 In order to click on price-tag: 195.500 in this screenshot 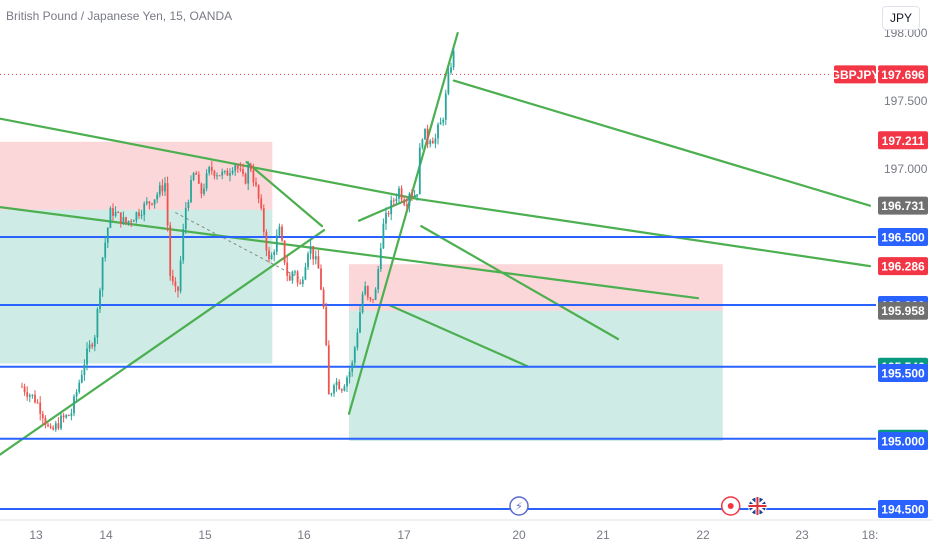, I will do `click(903, 373)`.